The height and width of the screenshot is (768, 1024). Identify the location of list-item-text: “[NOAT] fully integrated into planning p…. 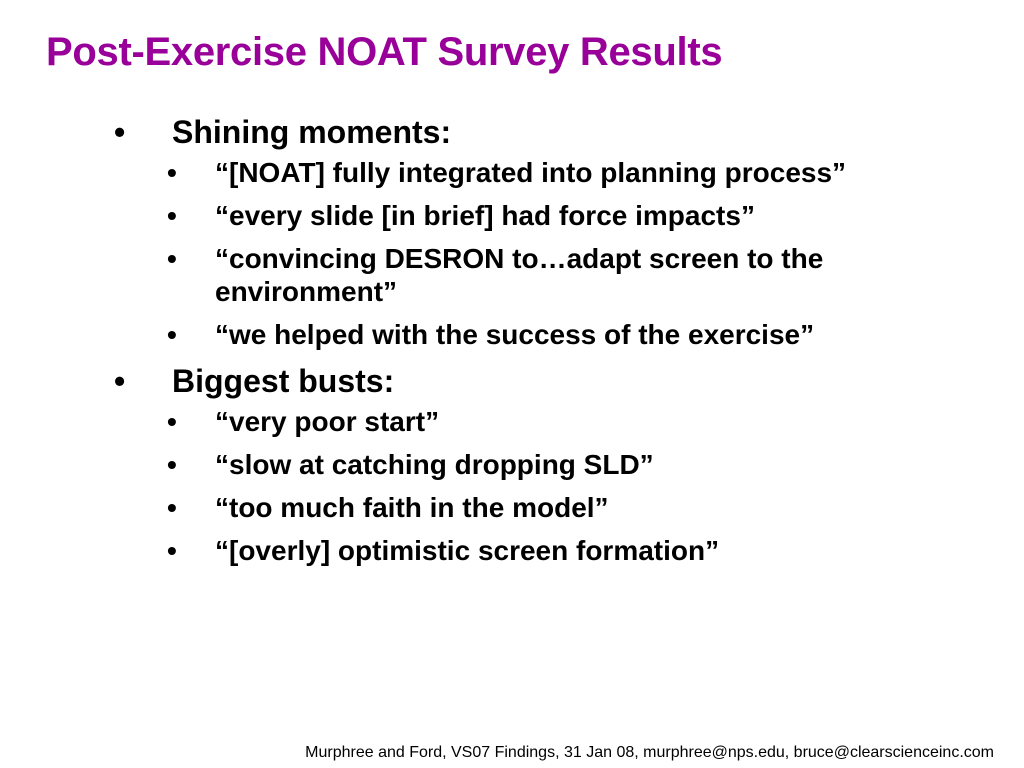
(531, 172).